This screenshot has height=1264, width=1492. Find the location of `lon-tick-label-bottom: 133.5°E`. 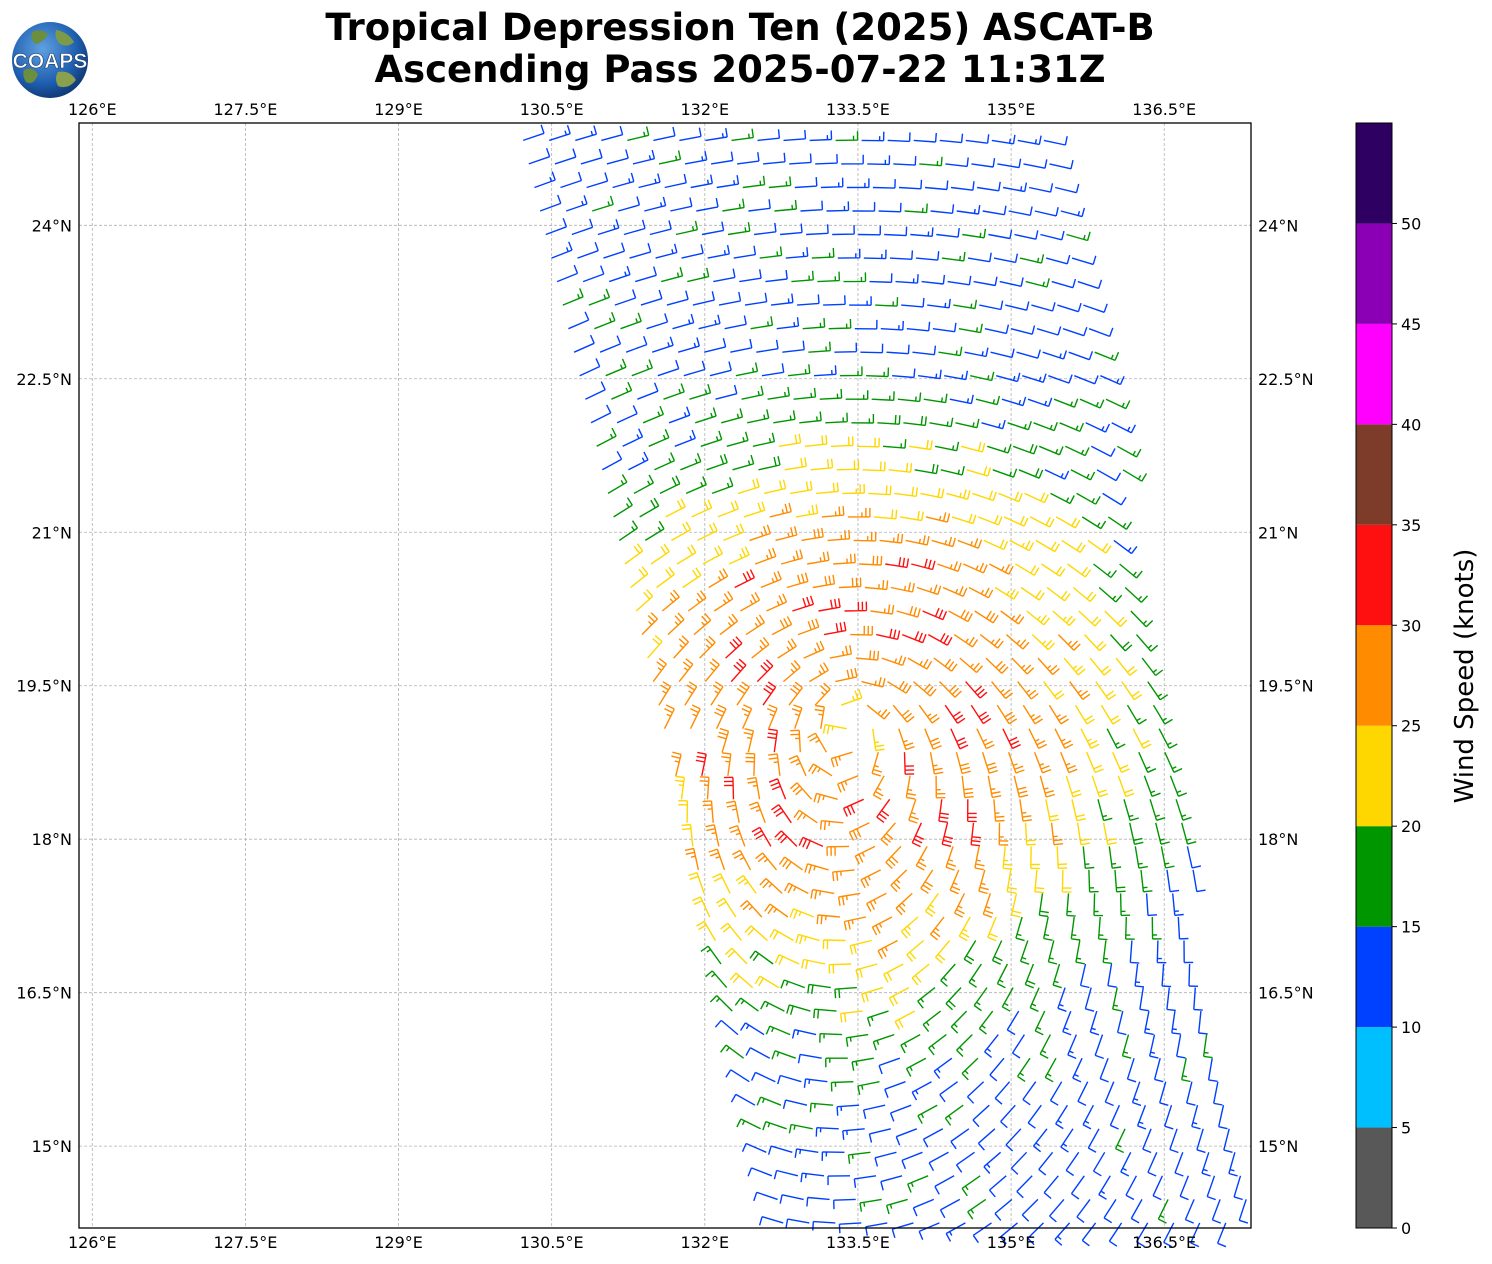

lon-tick-label-bottom: 133.5°E is located at coordinates (858, 1242).